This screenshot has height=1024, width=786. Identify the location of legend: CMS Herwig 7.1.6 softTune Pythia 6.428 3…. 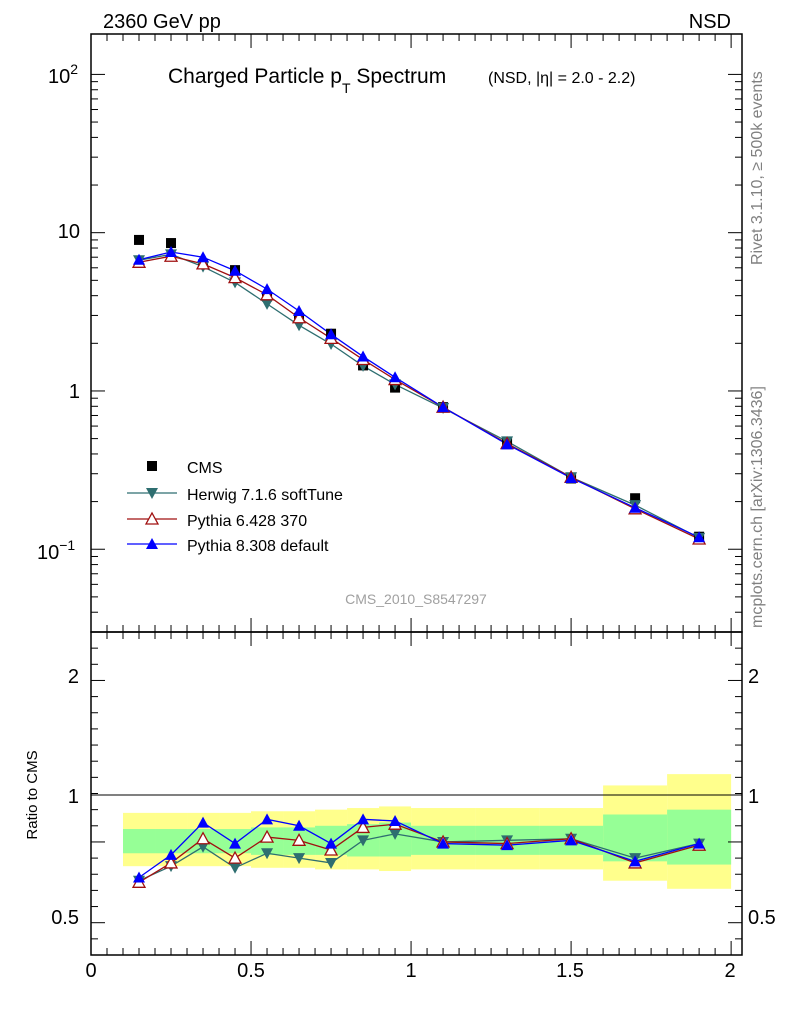
(235, 507).